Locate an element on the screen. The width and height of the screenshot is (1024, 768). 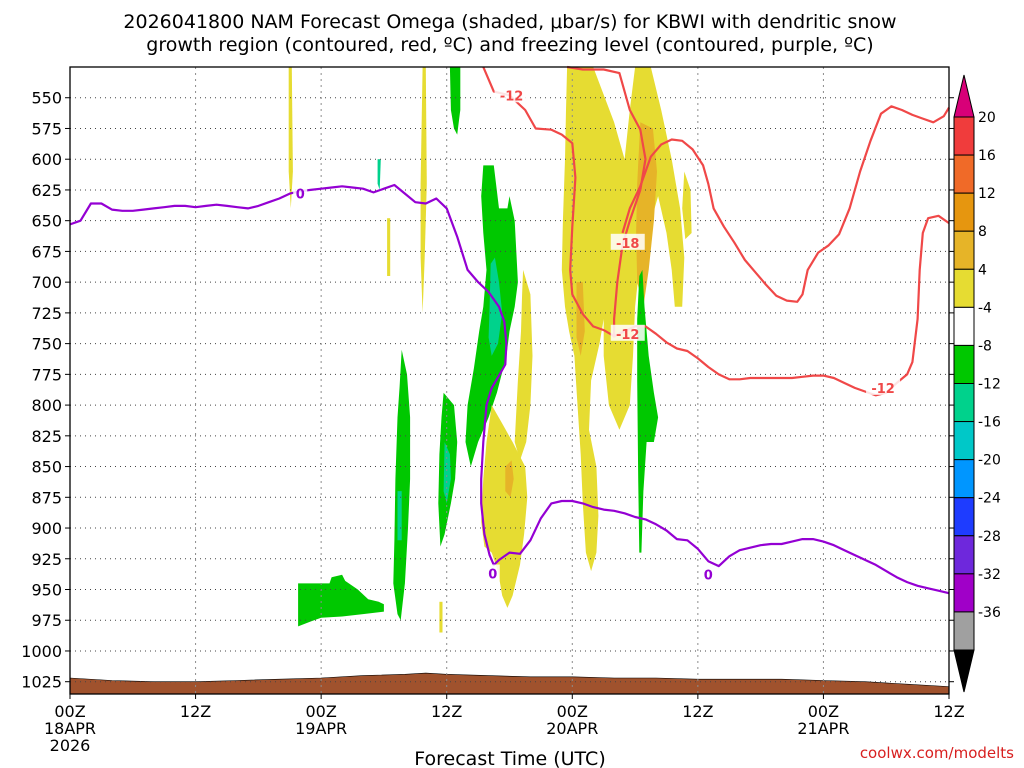
colorbar-label-11: -28 is located at coordinates (989, 537).